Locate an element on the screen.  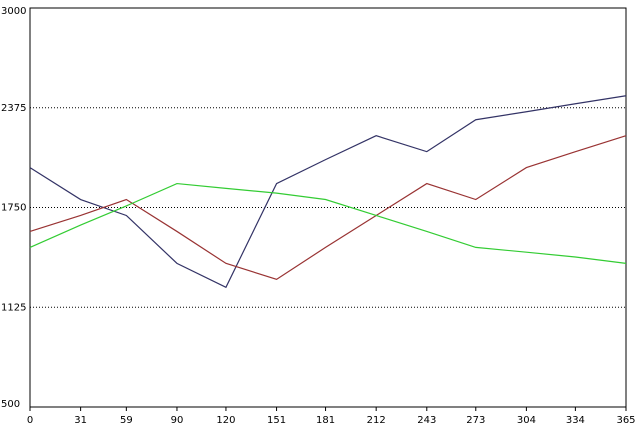
x-tick-label: 334 is located at coordinates (575, 420).